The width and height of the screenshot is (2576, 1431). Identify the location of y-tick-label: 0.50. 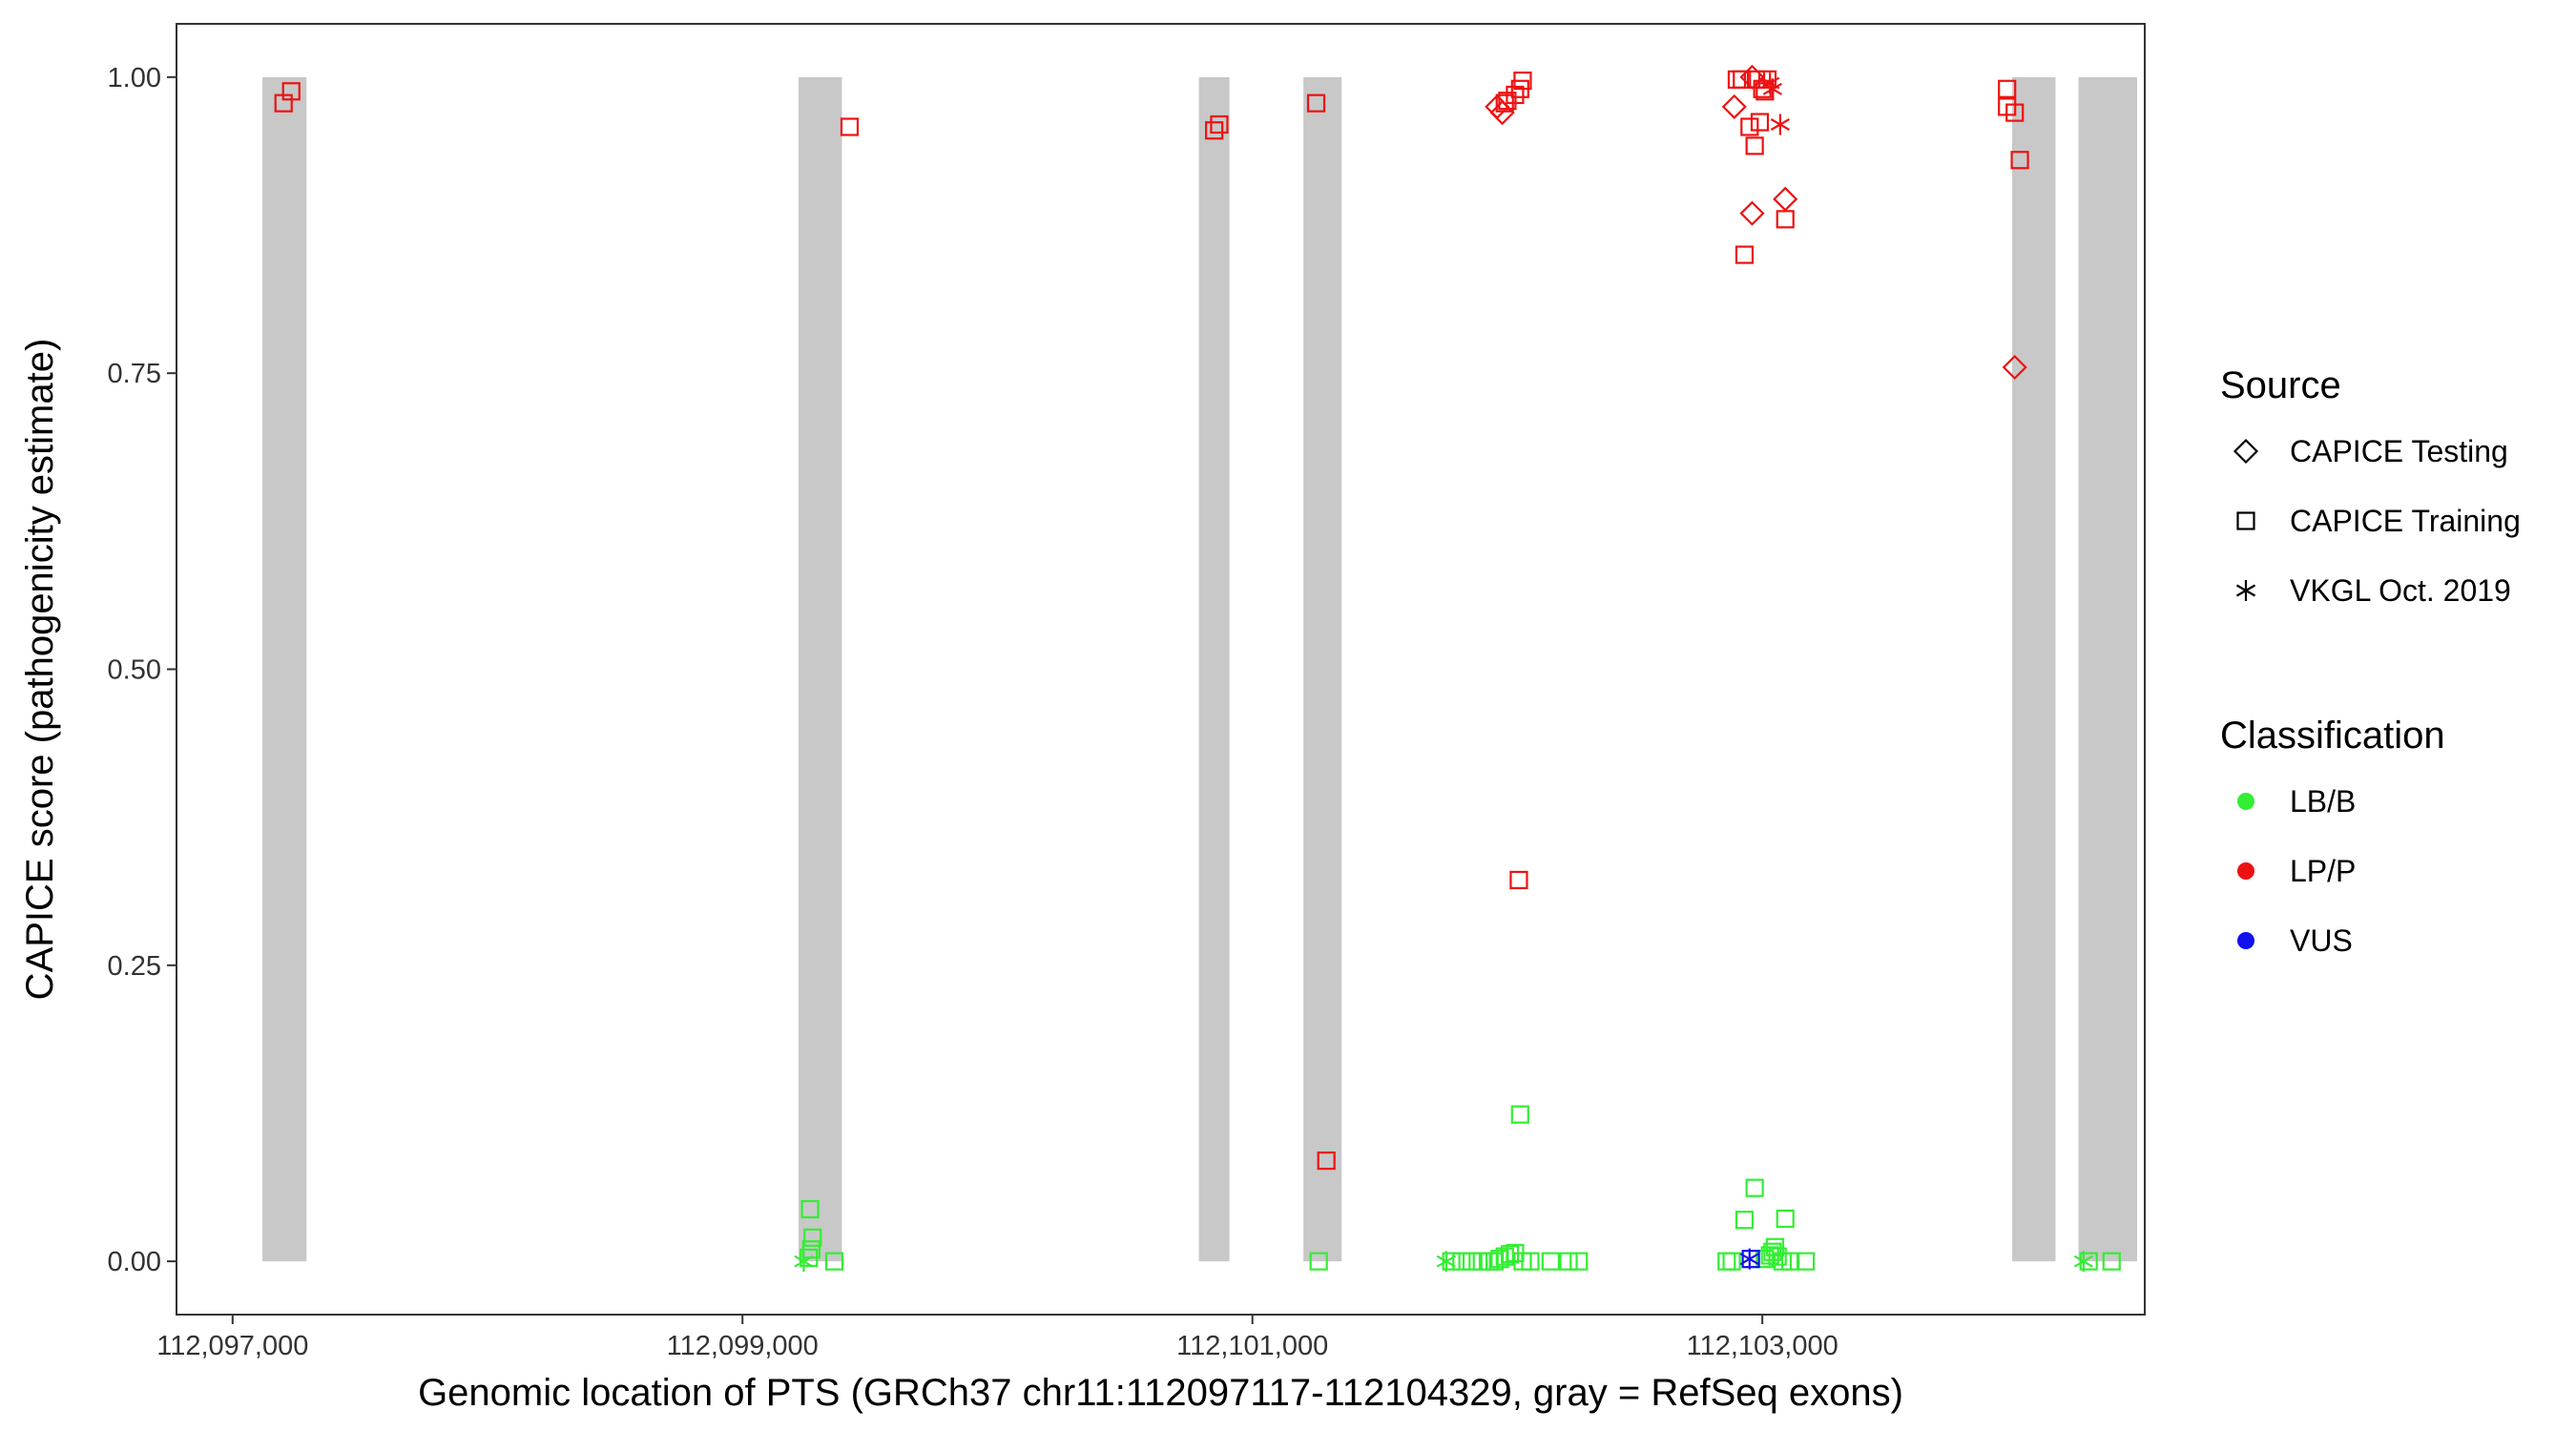
(134, 670).